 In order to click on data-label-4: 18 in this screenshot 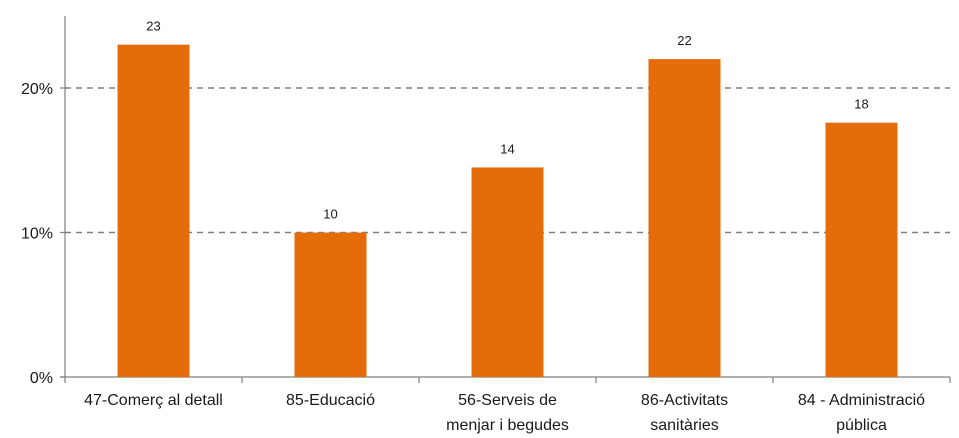, I will do `click(861, 104)`.